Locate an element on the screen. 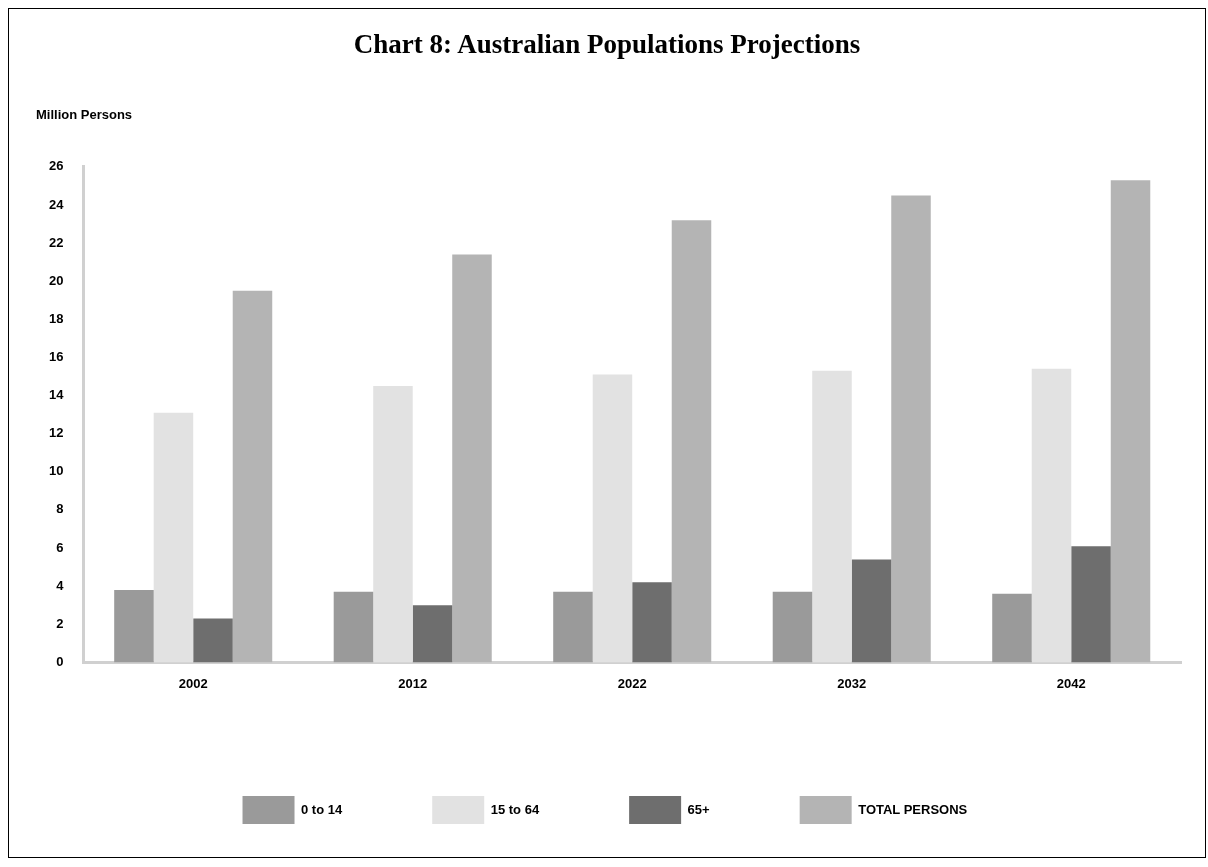 This screenshot has height=867, width=1208. y-tick-label: 0 is located at coordinates (60, 661).